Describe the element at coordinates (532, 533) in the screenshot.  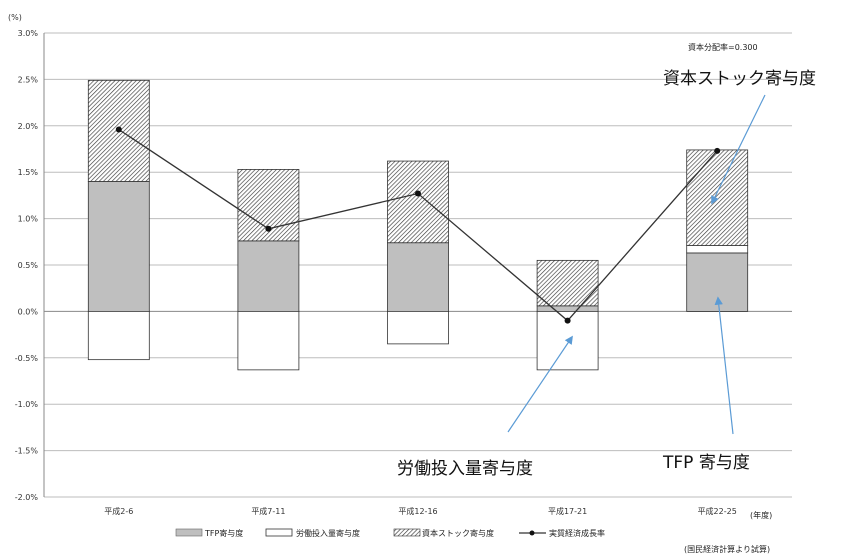
I see `legend-marker-growth` at that location.